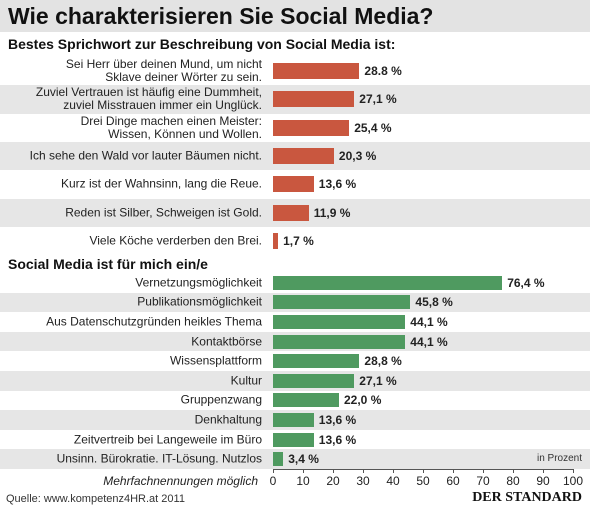 This screenshot has height=510, width=590. I want to click on x-tick-label: 0, so click(273, 481).